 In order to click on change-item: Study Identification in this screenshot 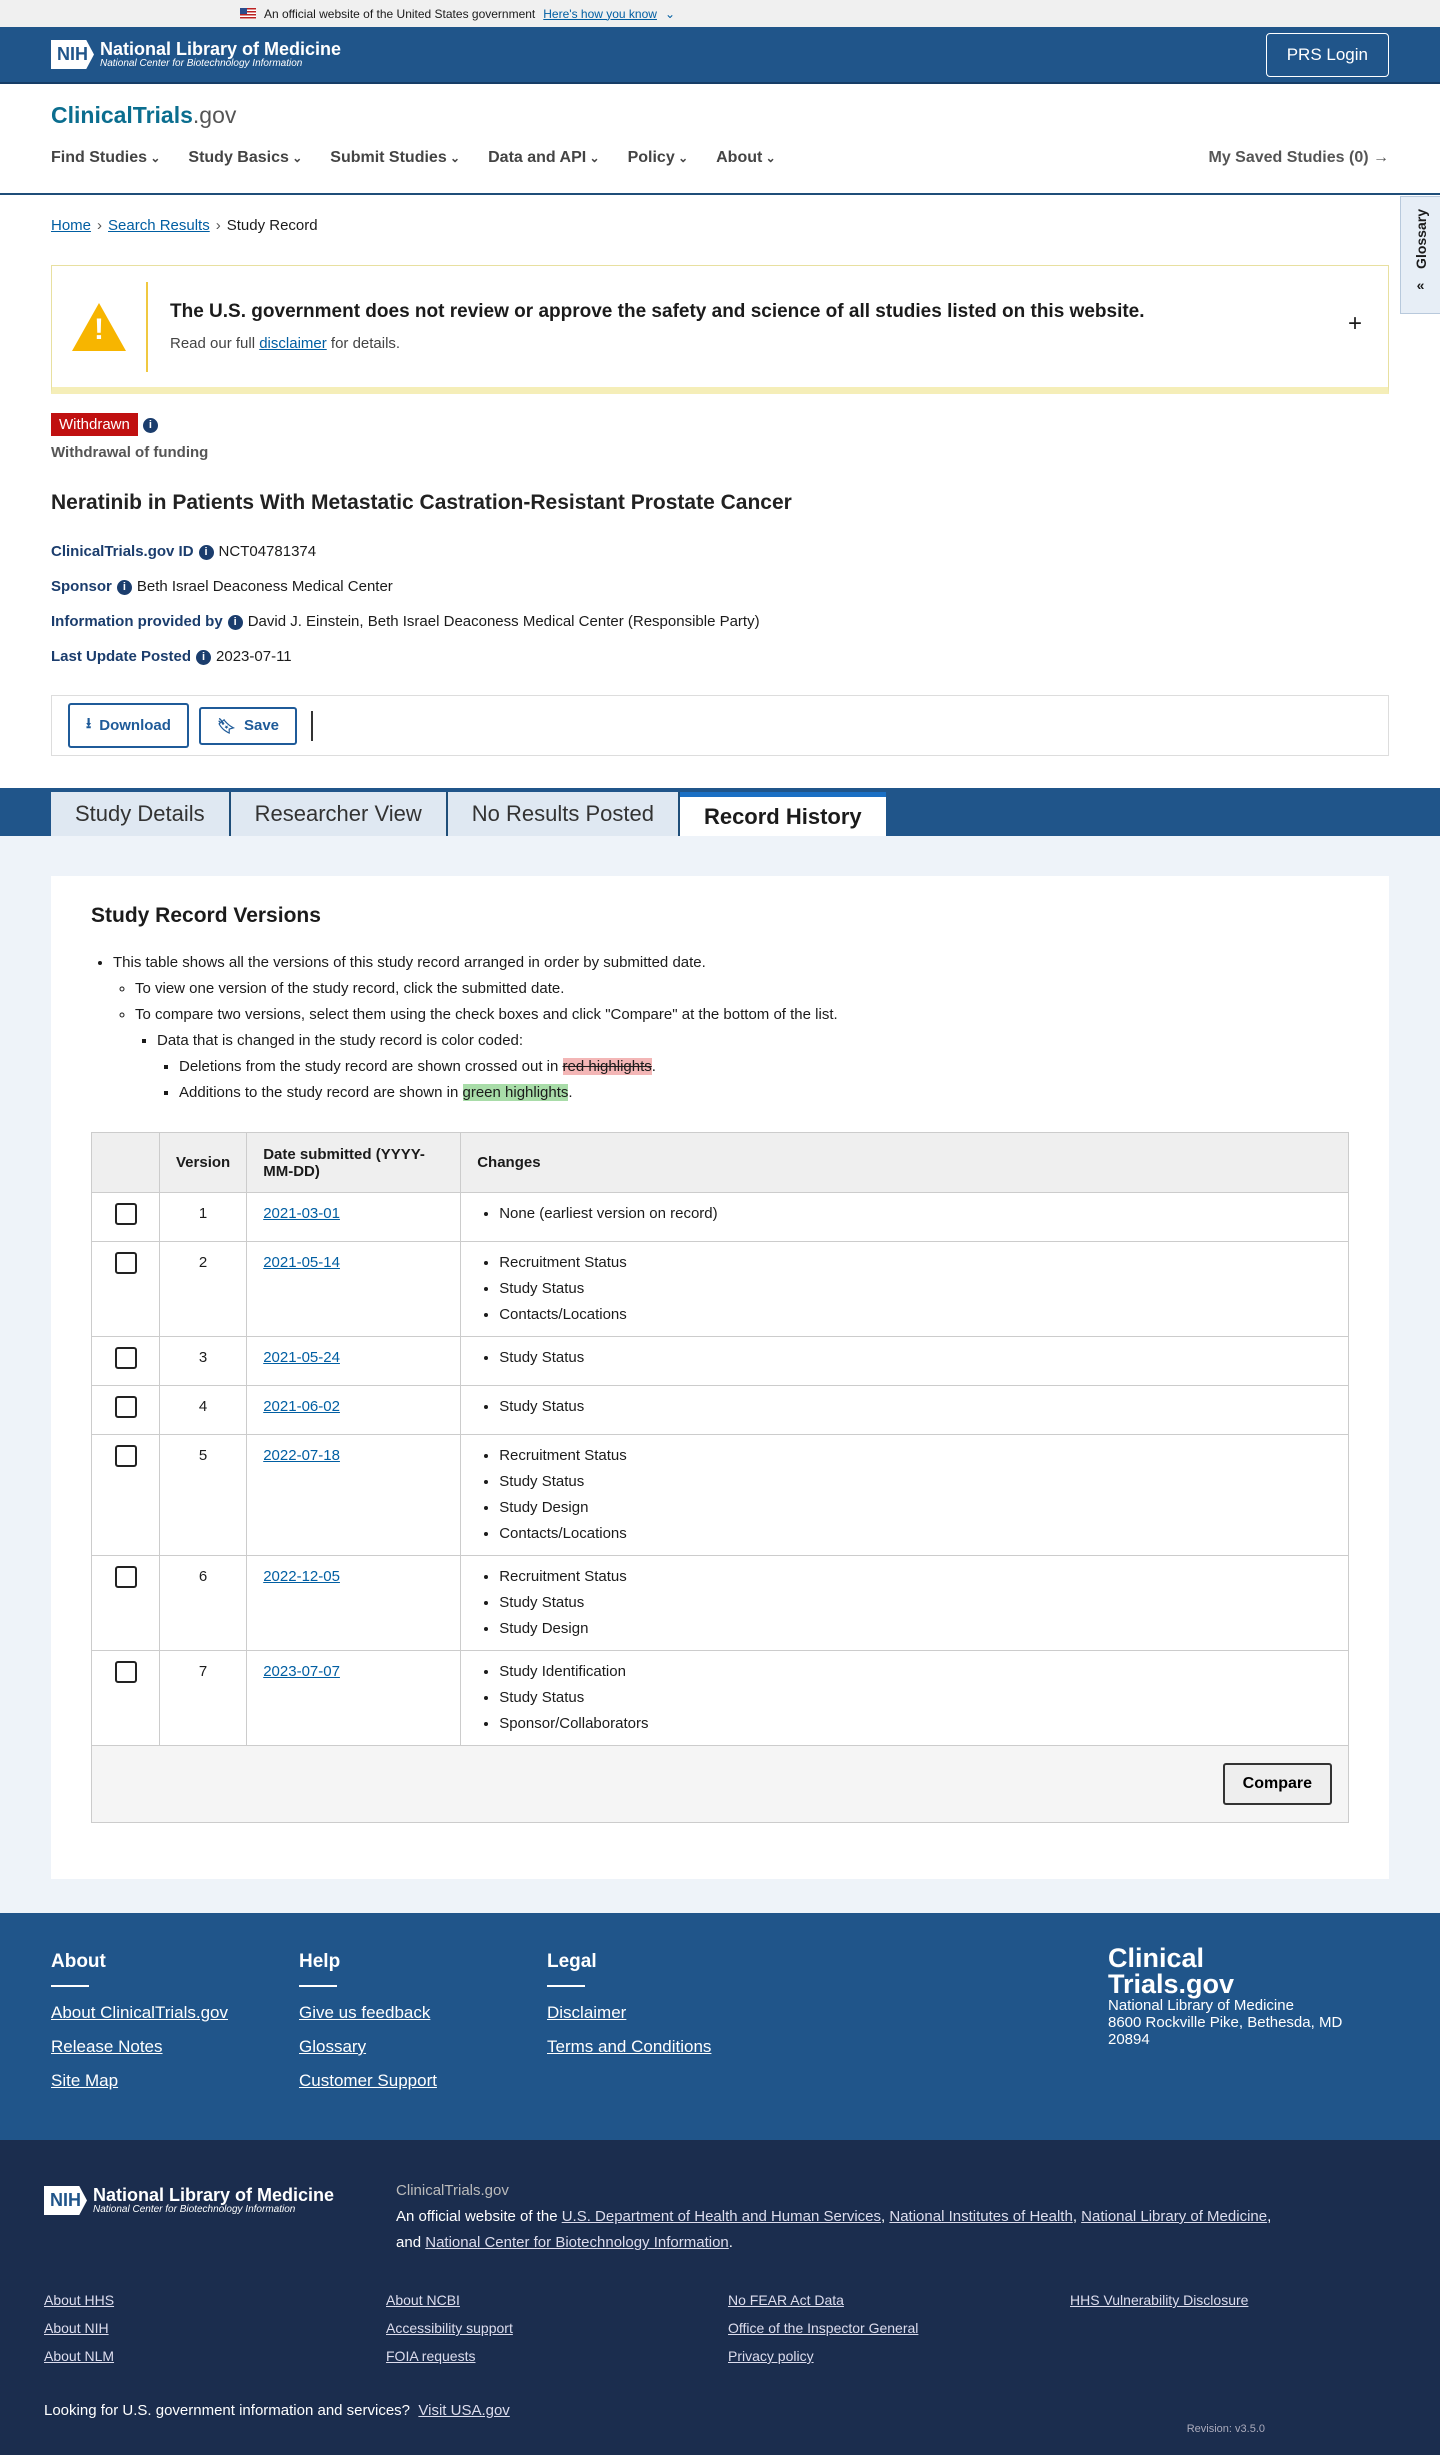, I will do `click(915, 1672)`.